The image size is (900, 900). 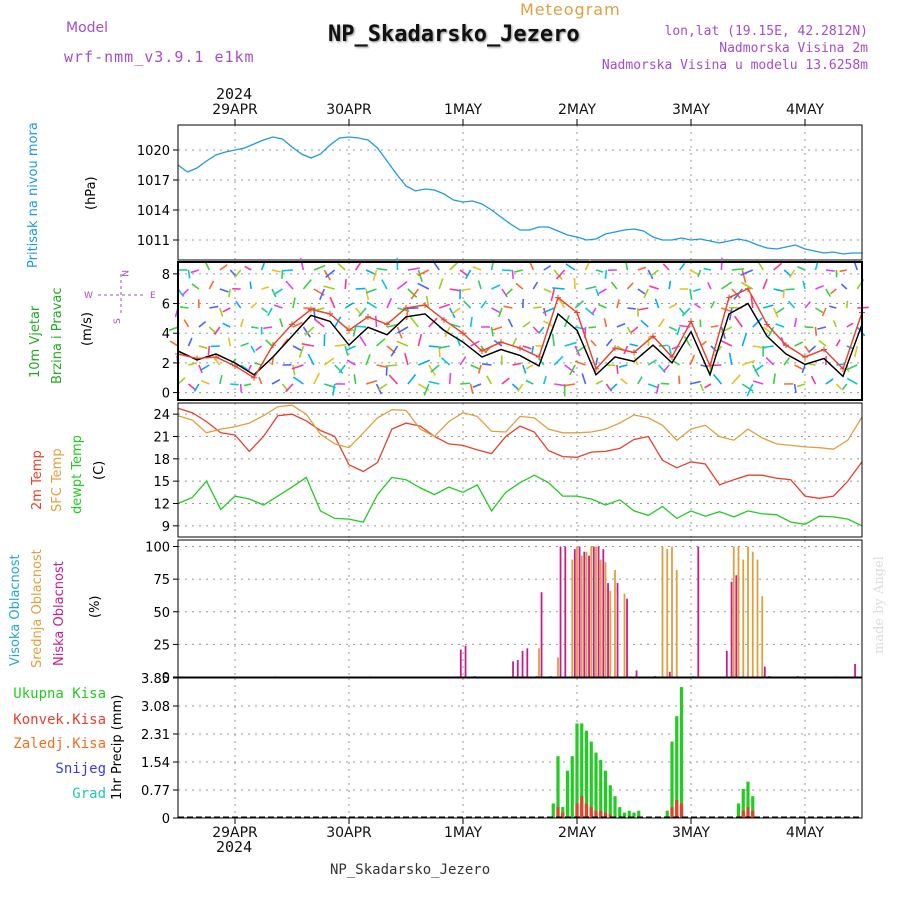 What do you see at coordinates (166, 364) in the screenshot?
I see `y-tick-label: 2` at bounding box center [166, 364].